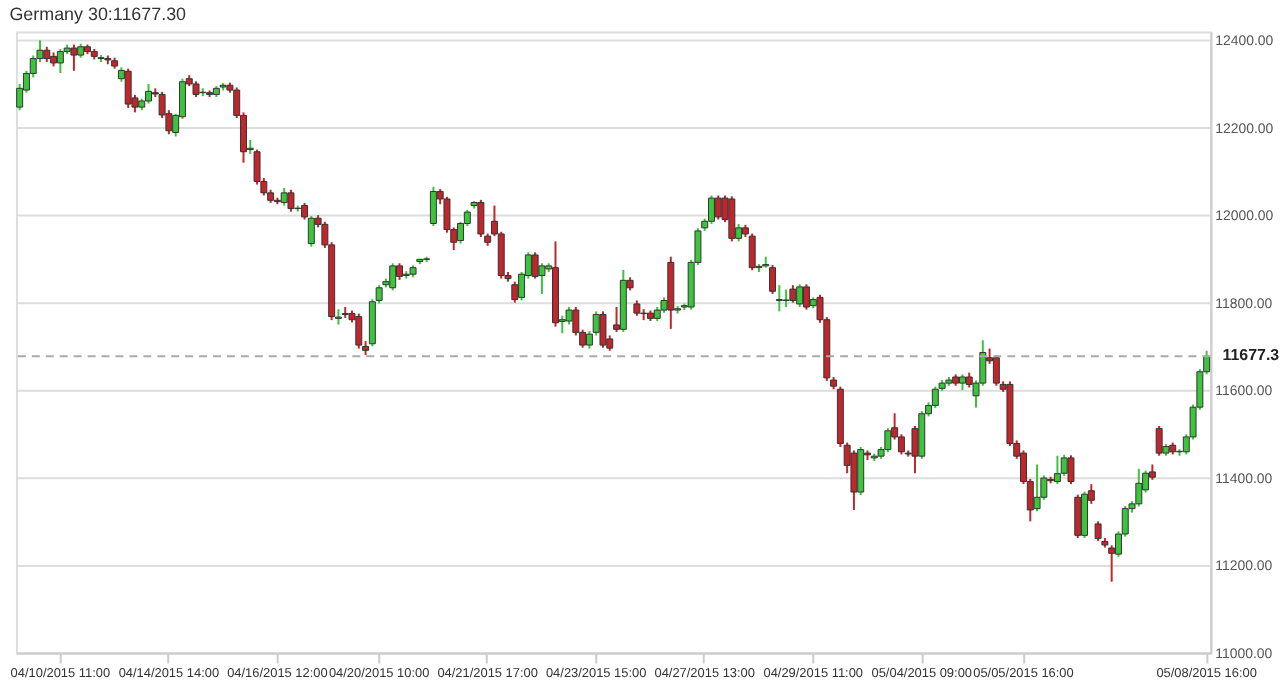 Image resolution: width=1288 pixels, height=700 pixels. I want to click on chart-title: Germany 30:11677.30, so click(98, 13).